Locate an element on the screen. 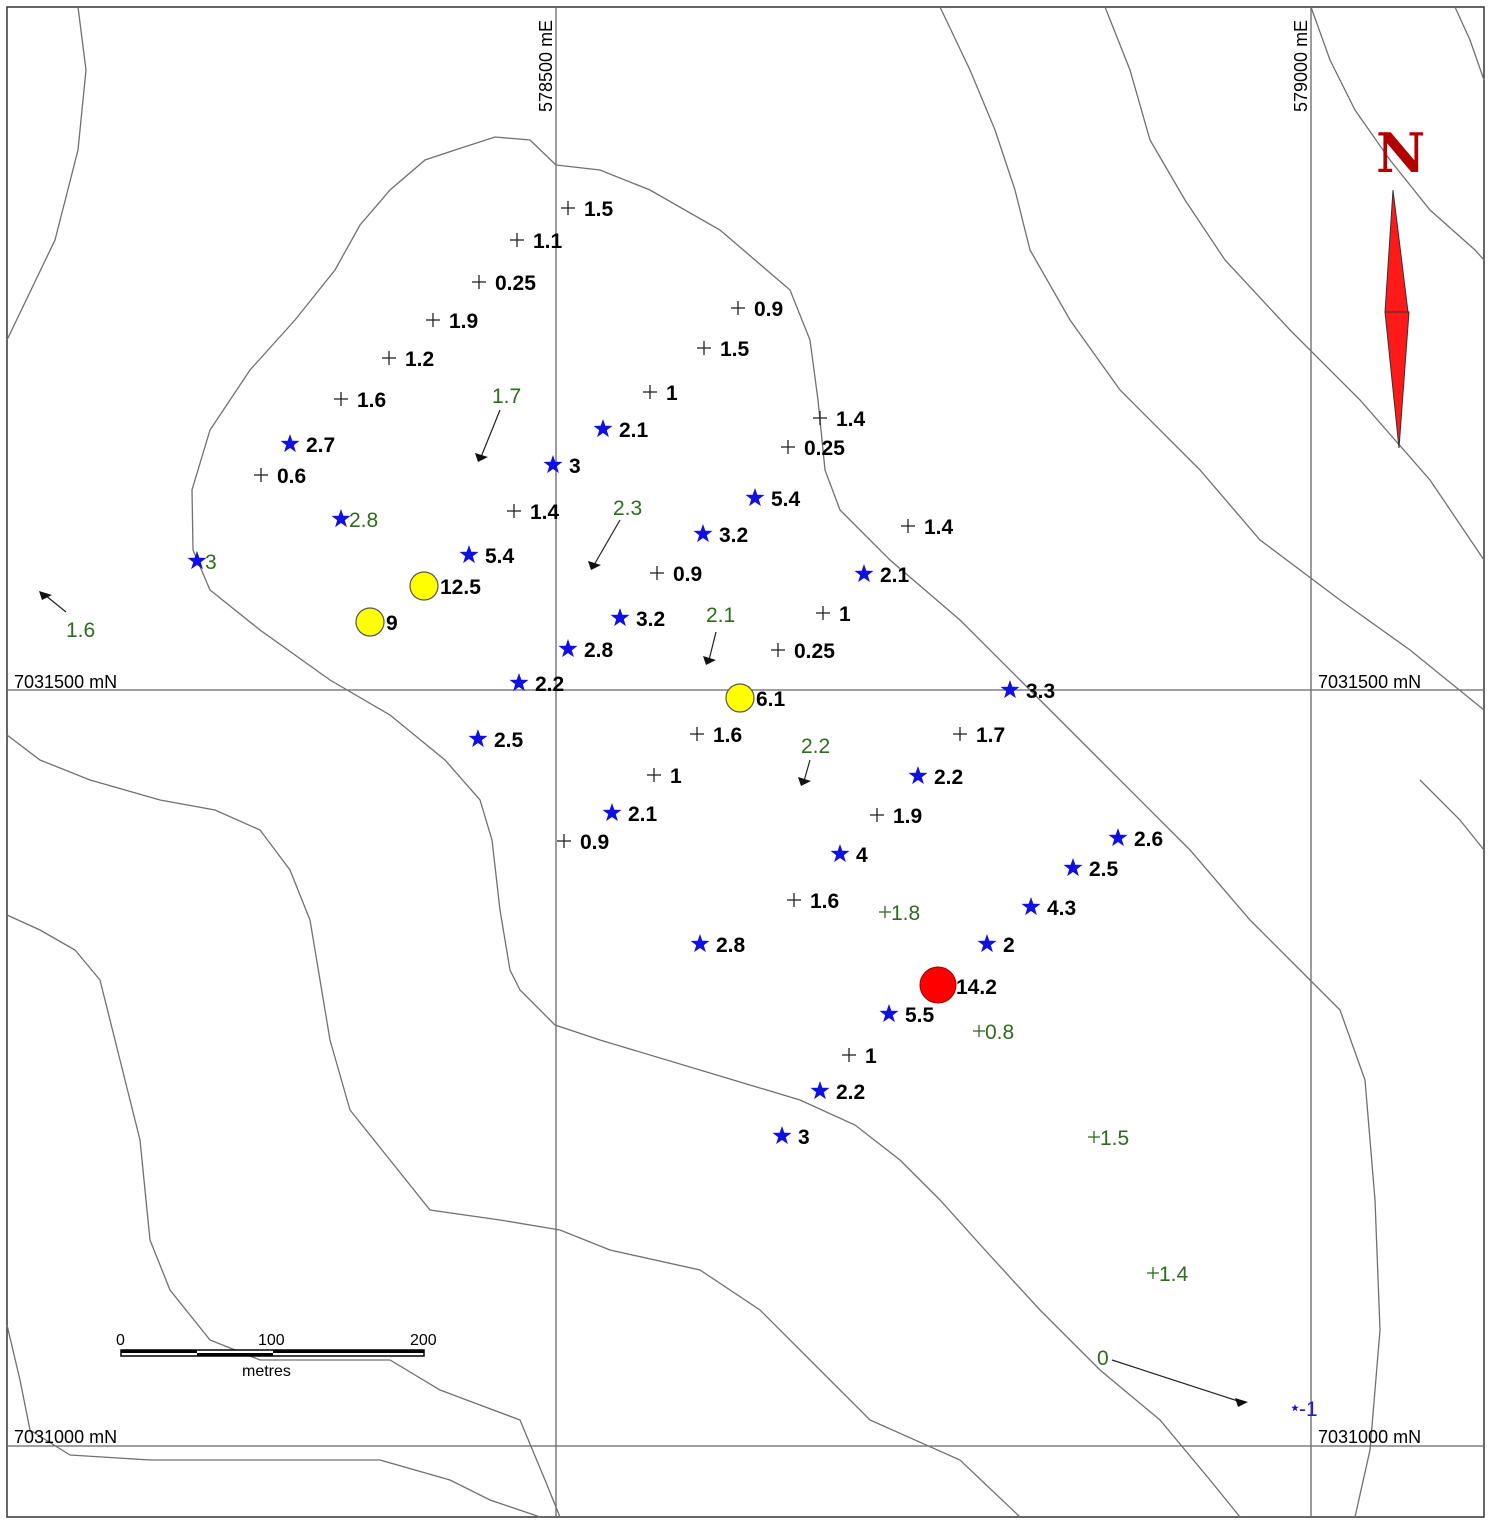  sample-star-green: 2.8 is located at coordinates (354, 520).